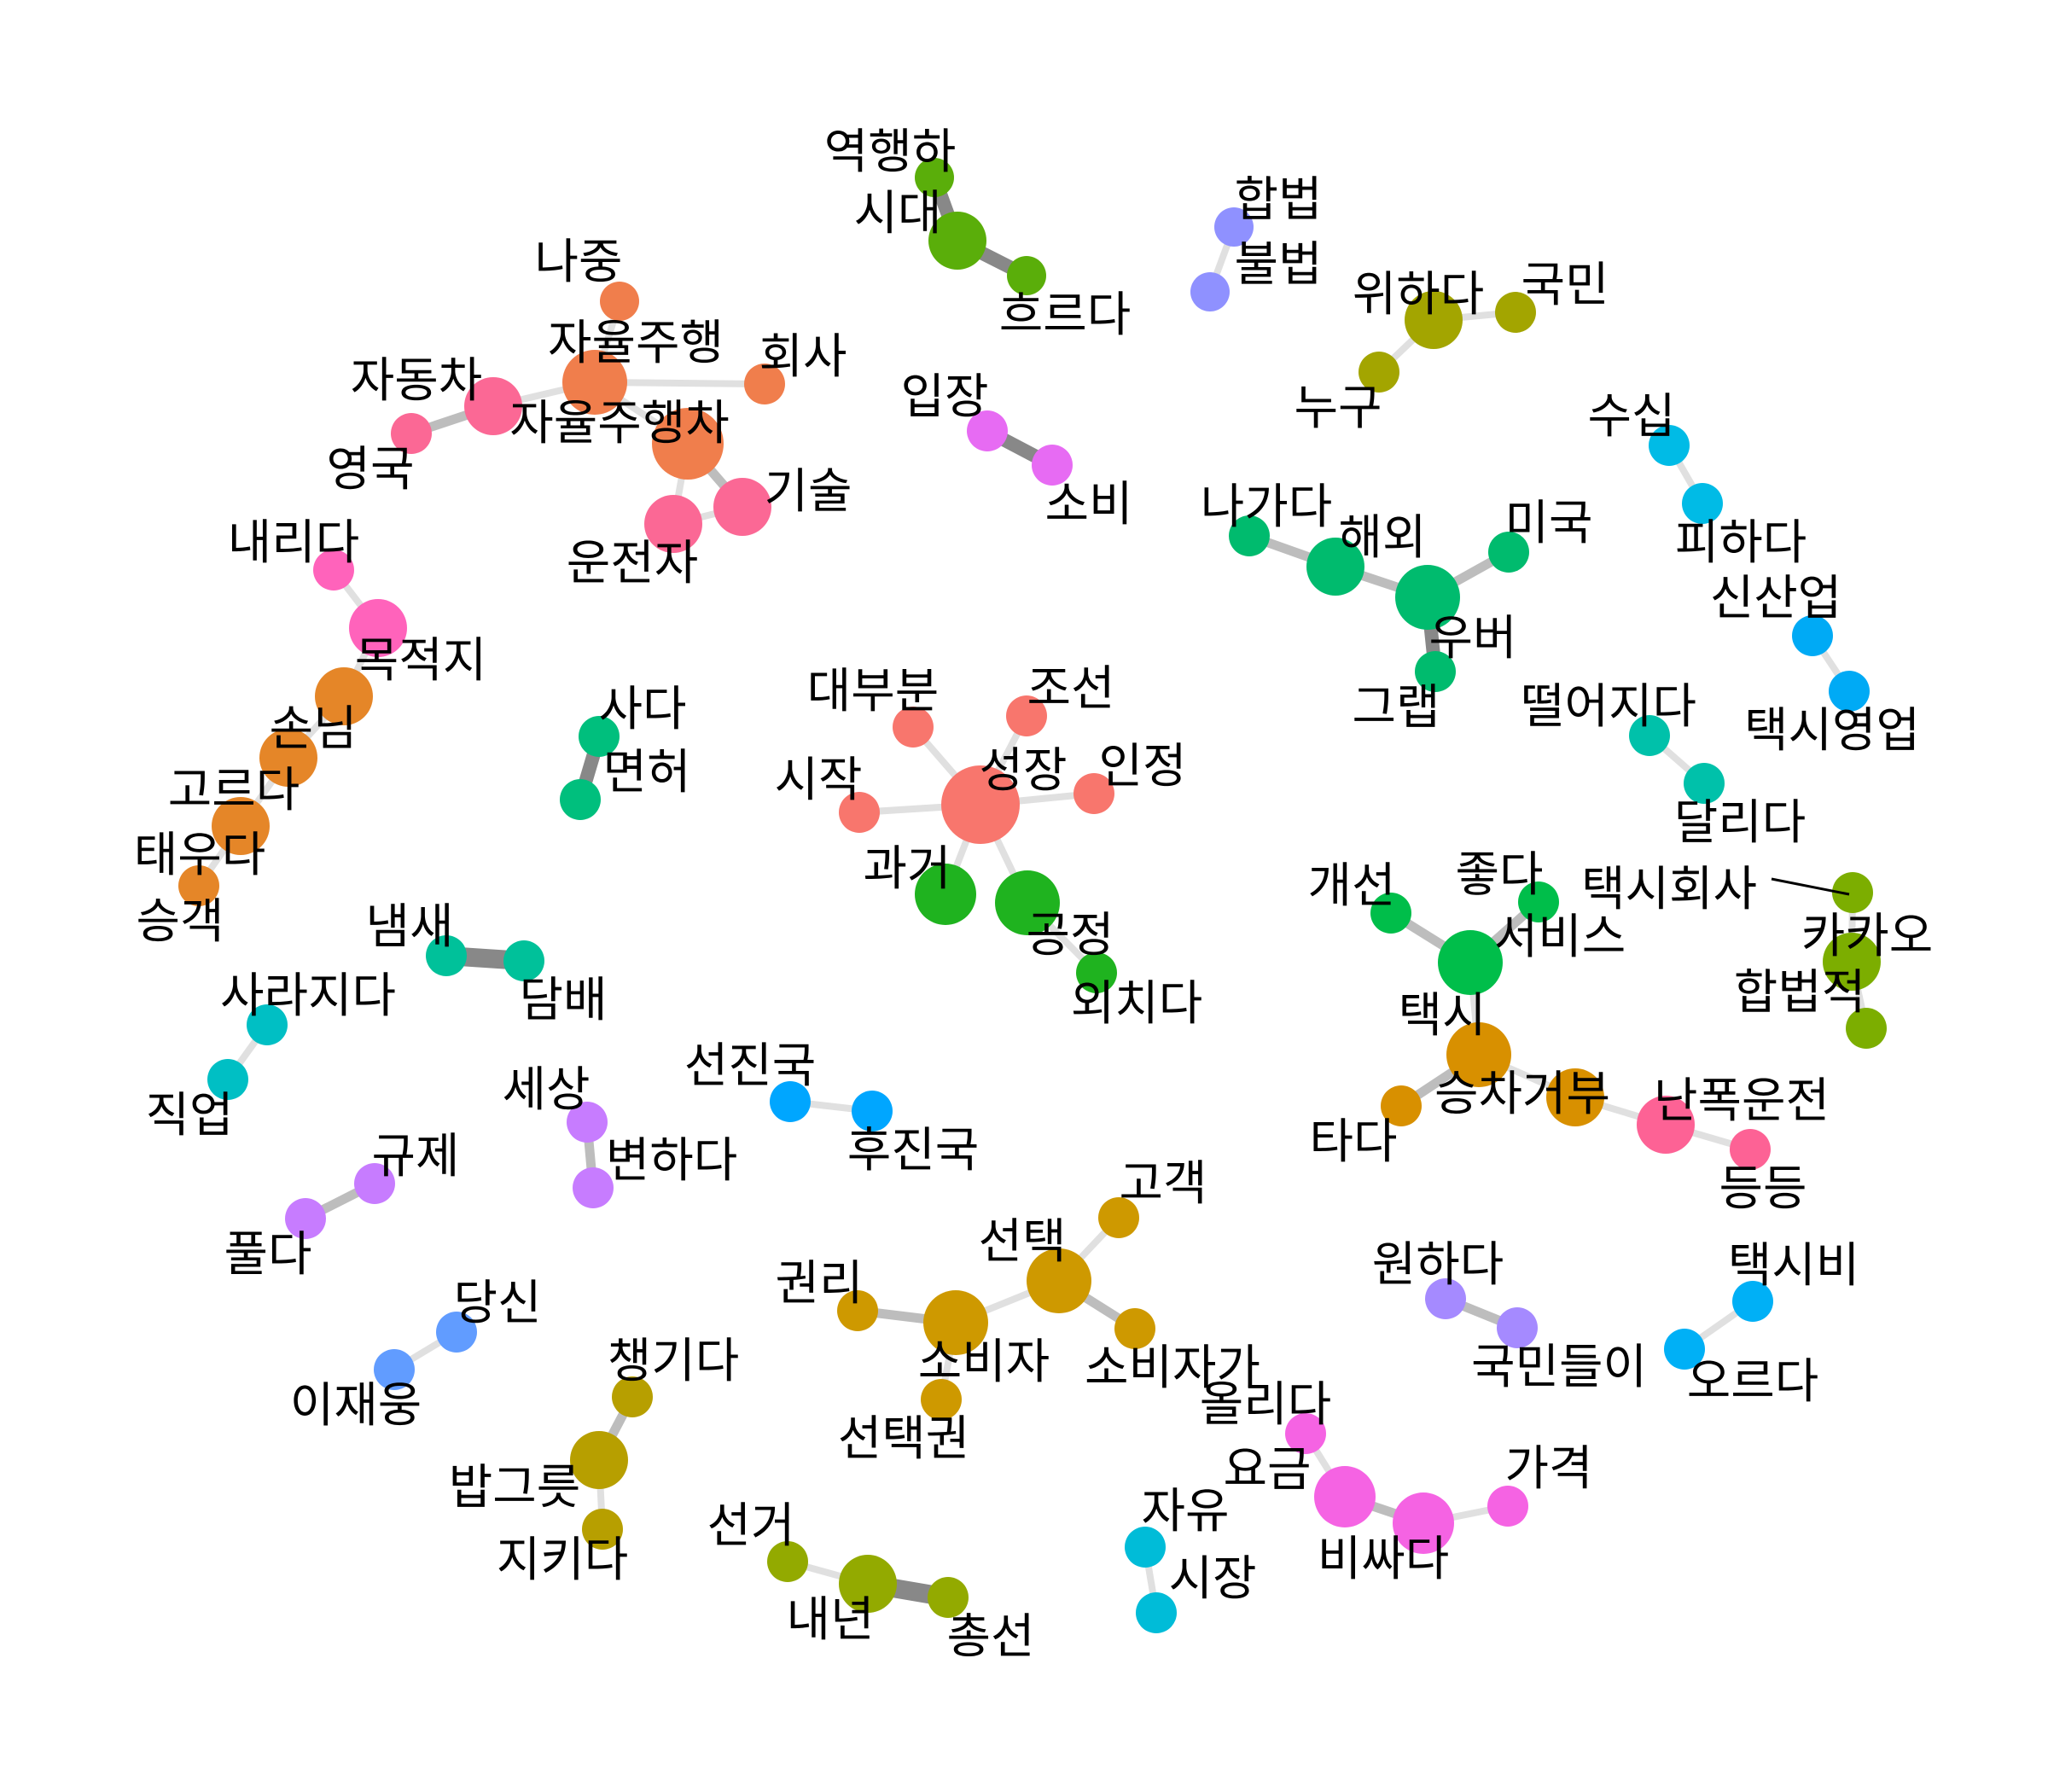 The height and width of the screenshot is (1792, 2048). I want to click on node-label-세상: 세상, so click(546, 1090).